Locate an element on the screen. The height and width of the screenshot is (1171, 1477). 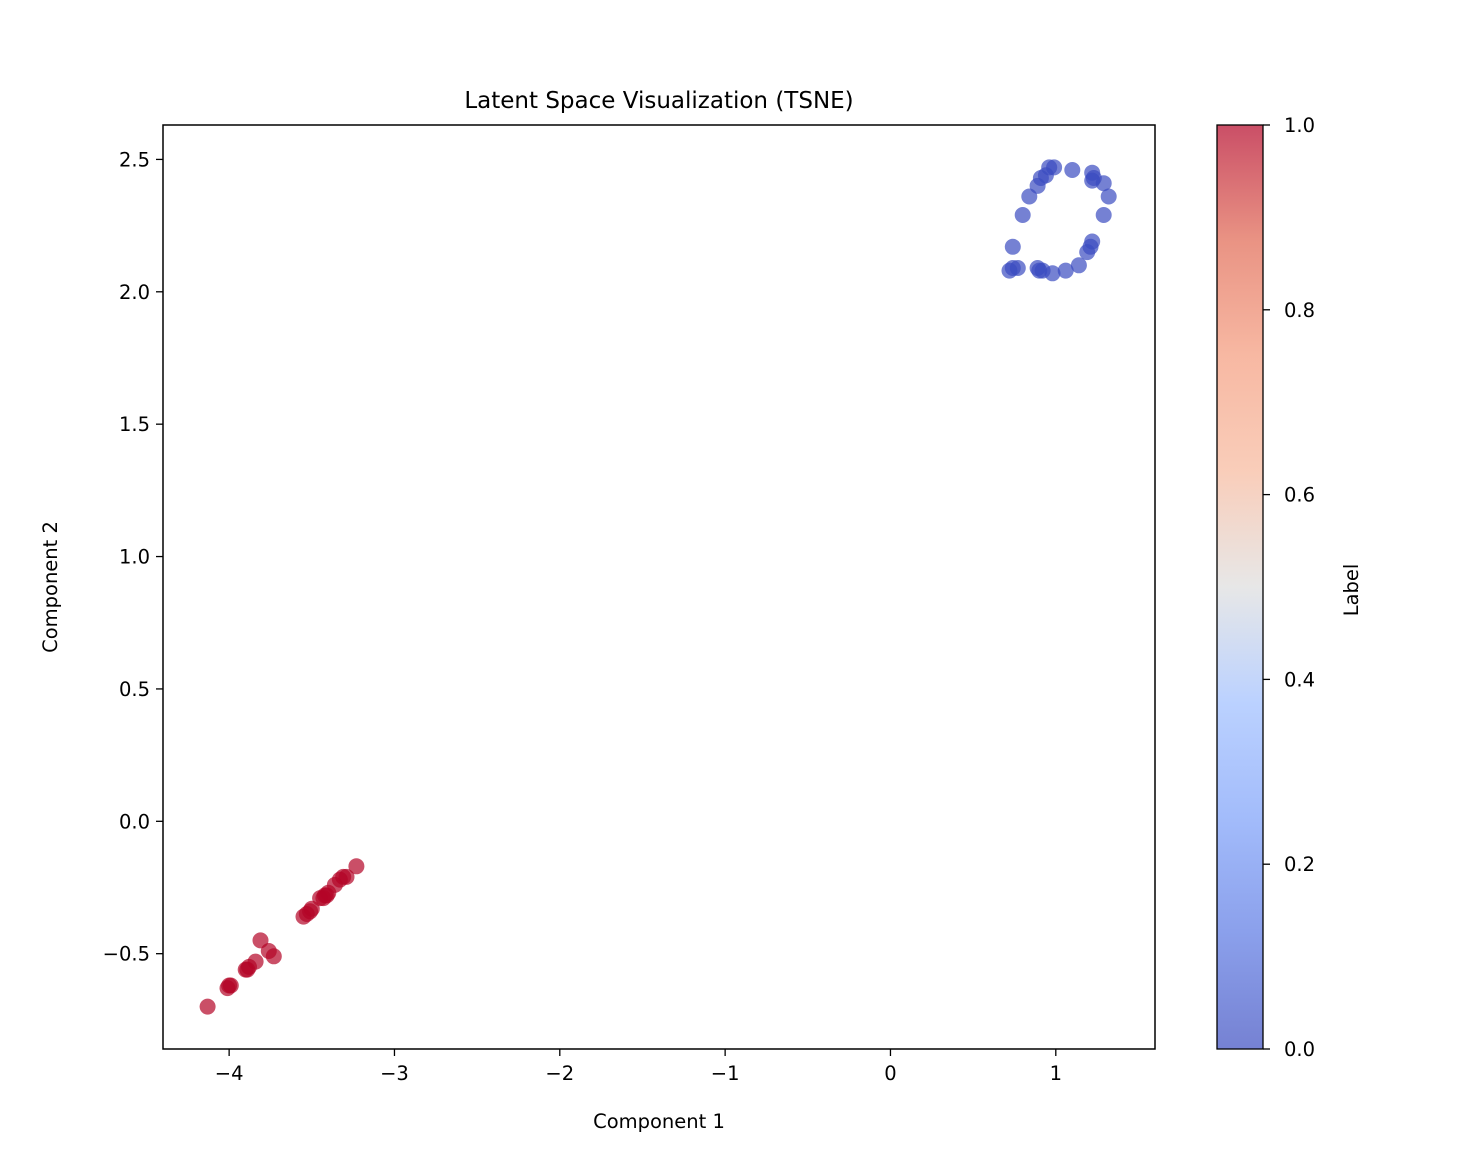
x-tick-label: 1 is located at coordinates (1056, 1073).